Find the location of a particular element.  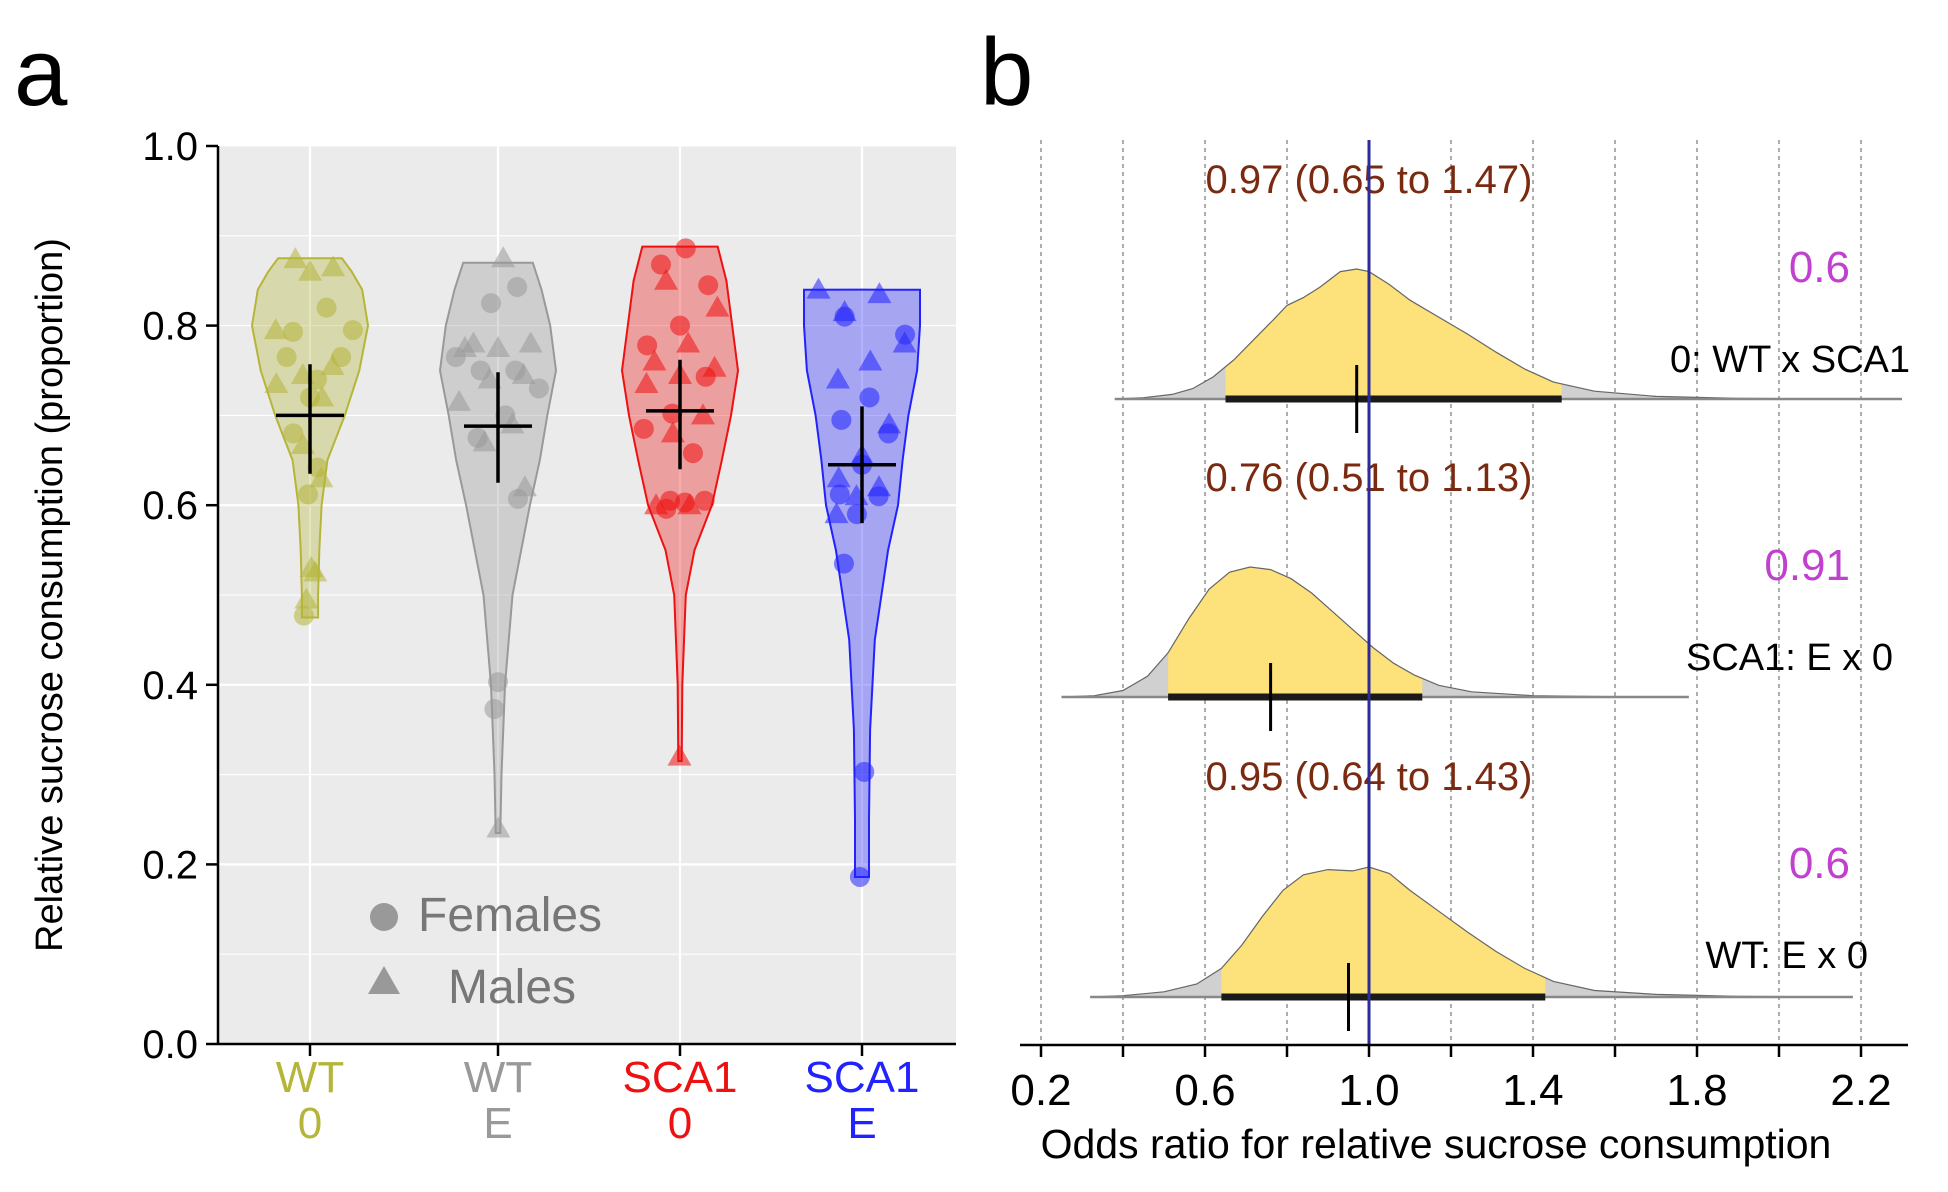

y-tick-label: 0.0 is located at coordinates (170, 1045).